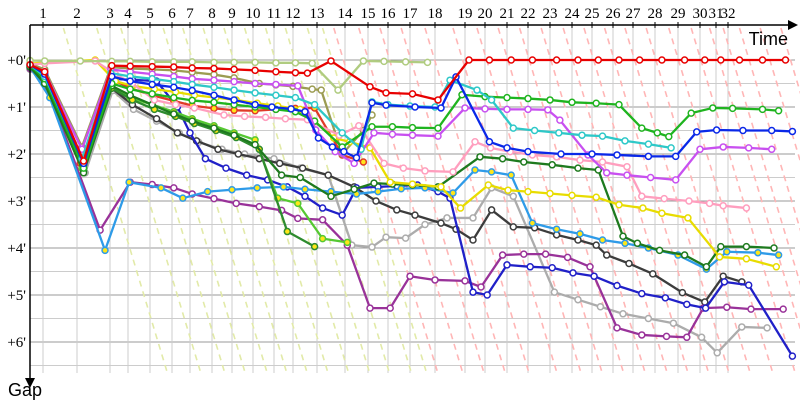 The image size is (800, 400). Describe the element at coordinates (77, 14) in the screenshot. I see `x-tick-label-2: 2` at that location.